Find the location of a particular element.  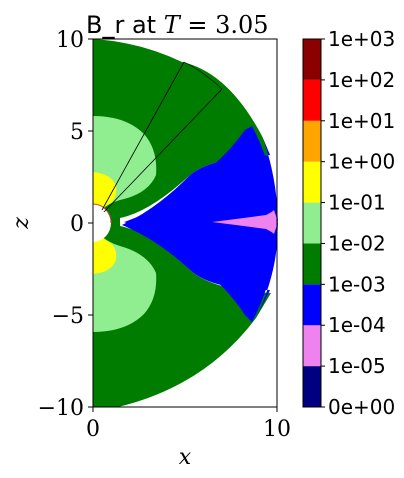

colorbar-tick-label: 0e+00 is located at coordinates (361, 407).